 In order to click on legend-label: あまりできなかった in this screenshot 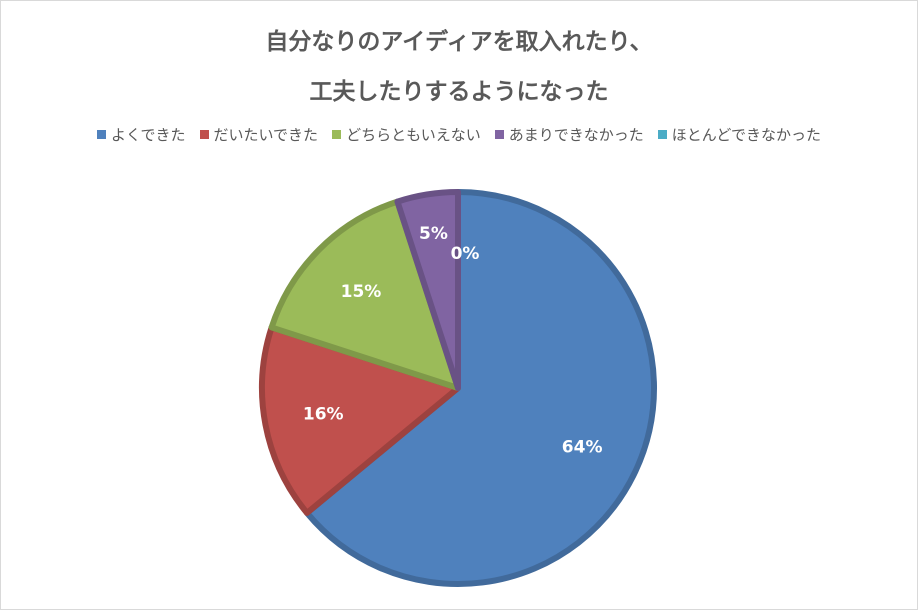, I will do `click(576, 135)`.